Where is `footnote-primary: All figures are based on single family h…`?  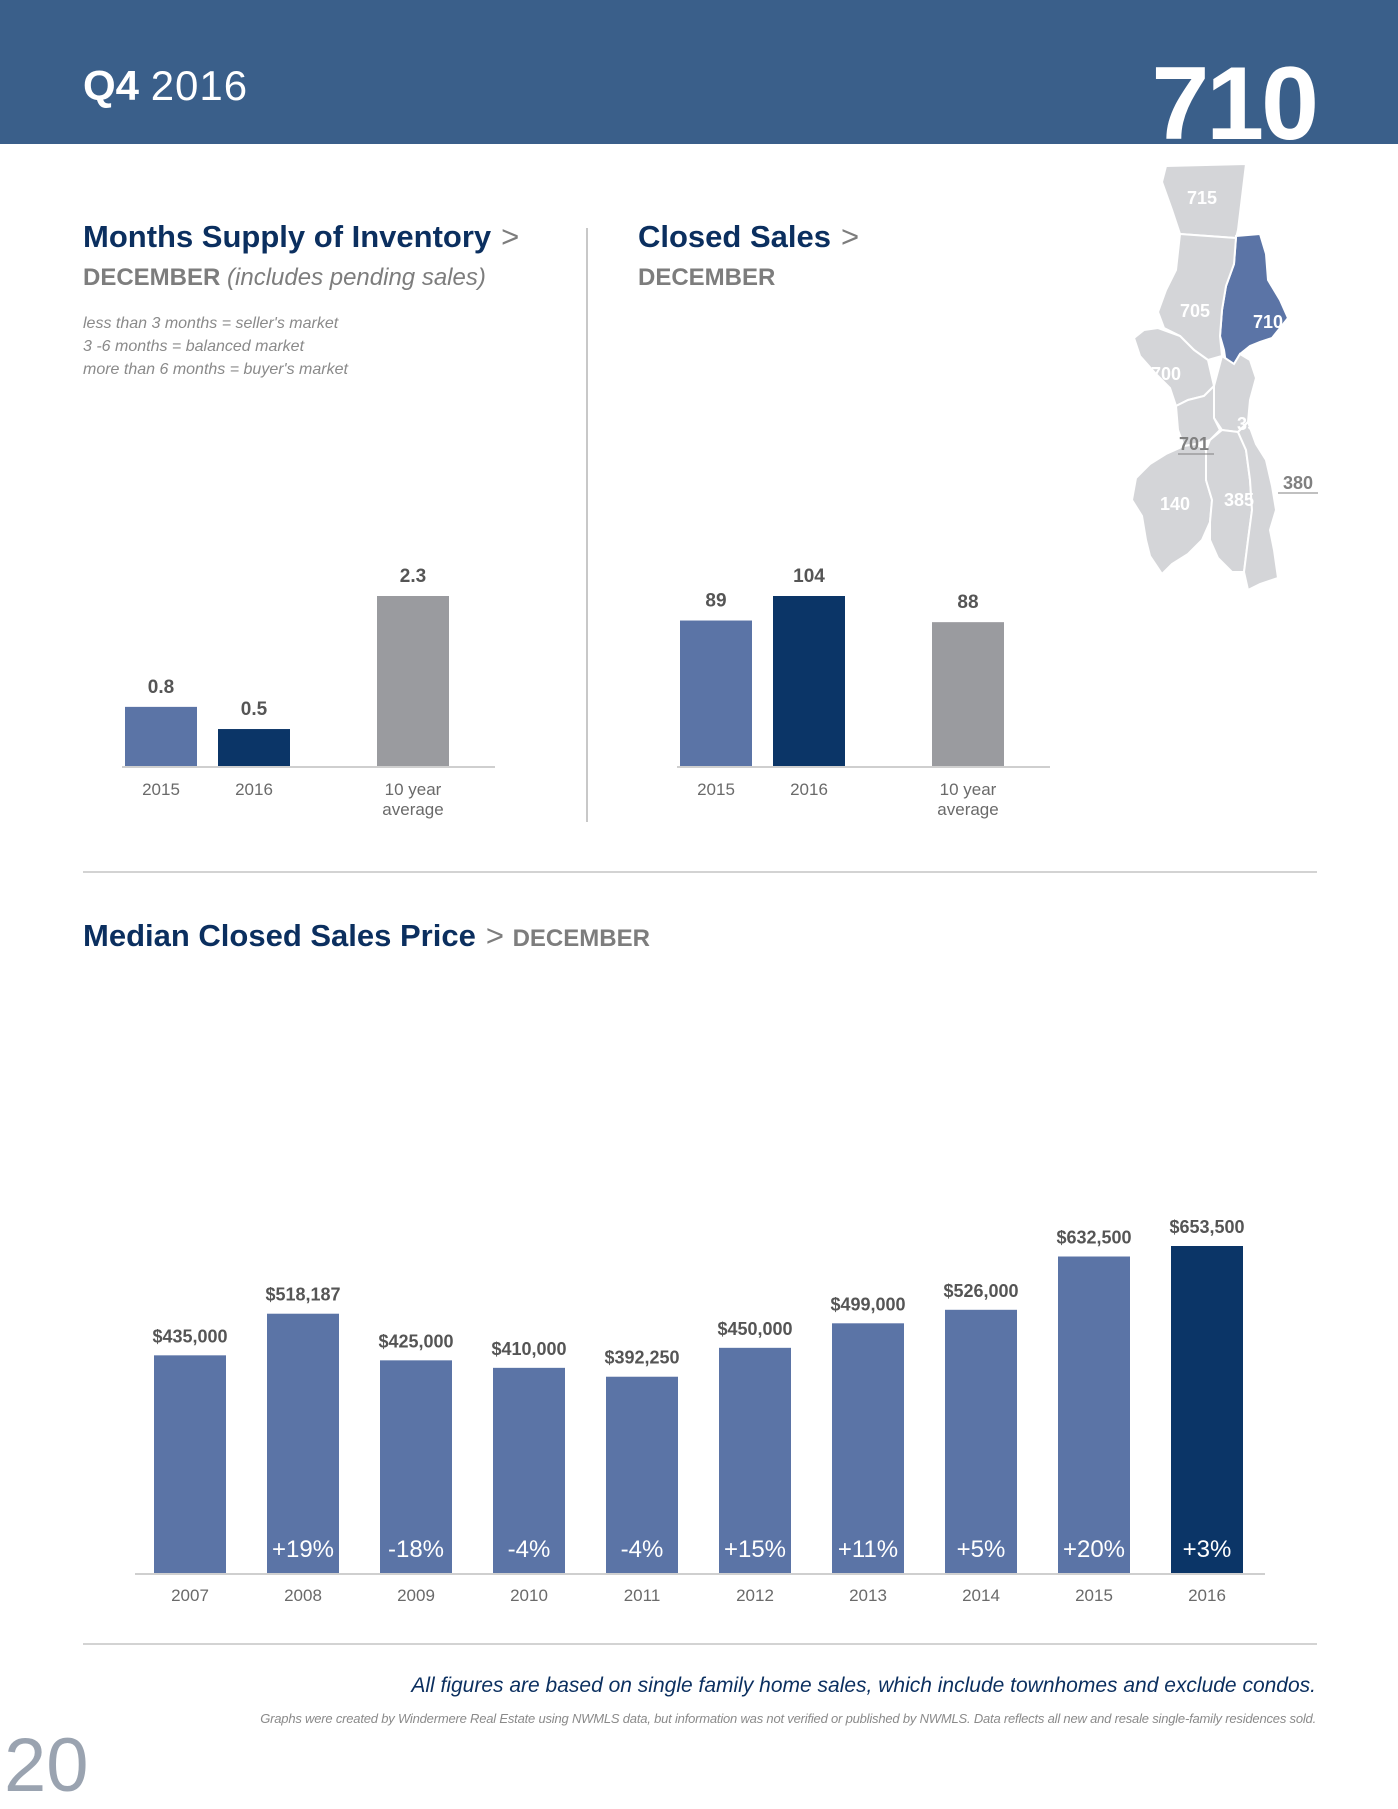 footnote-primary: All figures are based on single family h… is located at coordinates (863, 1685).